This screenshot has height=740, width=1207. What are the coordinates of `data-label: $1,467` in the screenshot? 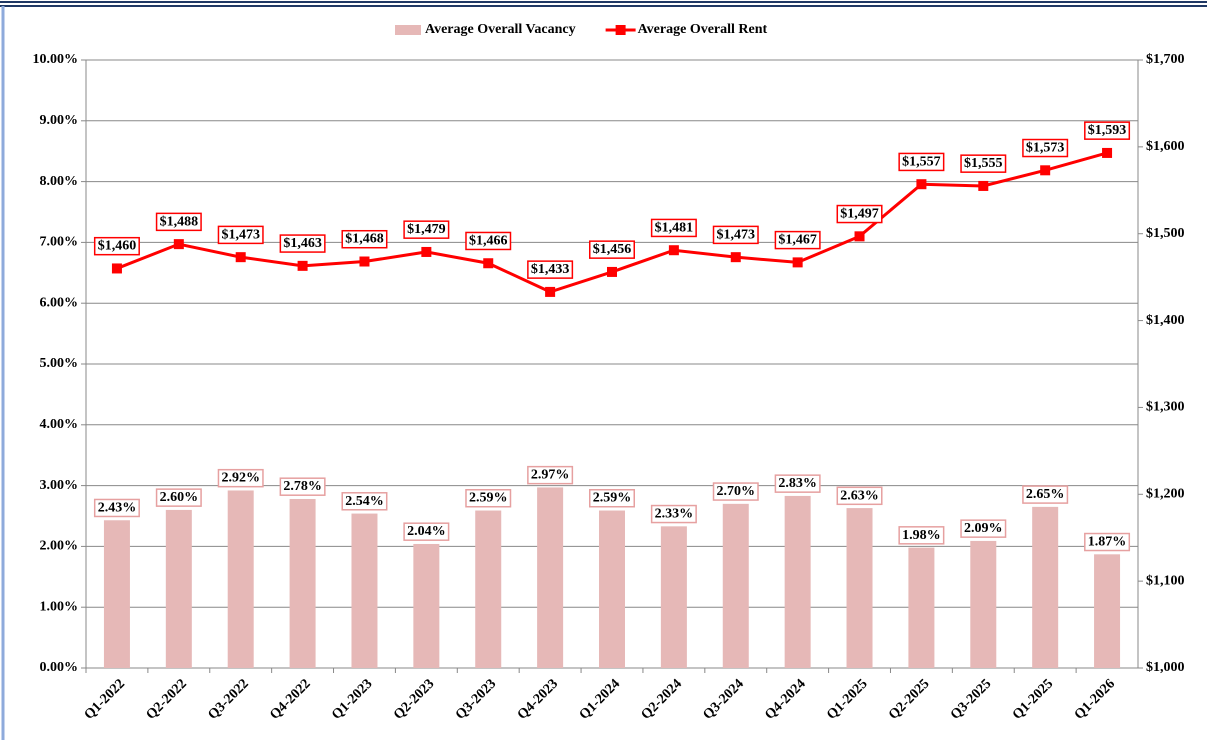 It's located at (797, 240).